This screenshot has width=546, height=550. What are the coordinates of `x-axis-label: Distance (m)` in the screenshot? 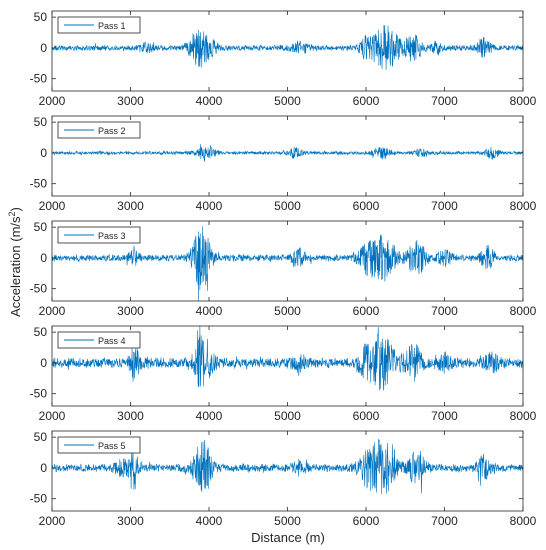 It's located at (288, 537).